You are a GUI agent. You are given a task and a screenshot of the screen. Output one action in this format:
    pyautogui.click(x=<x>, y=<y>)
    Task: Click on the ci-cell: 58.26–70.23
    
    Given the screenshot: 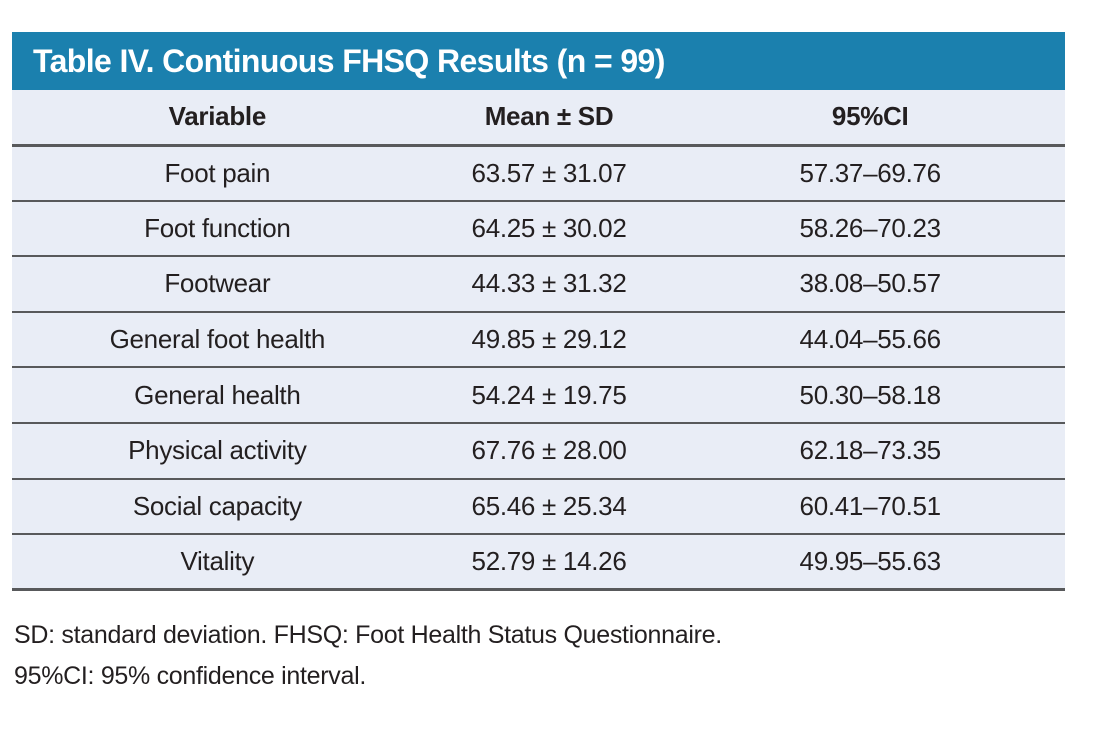 What is the action you would take?
    pyautogui.click(x=870, y=227)
    